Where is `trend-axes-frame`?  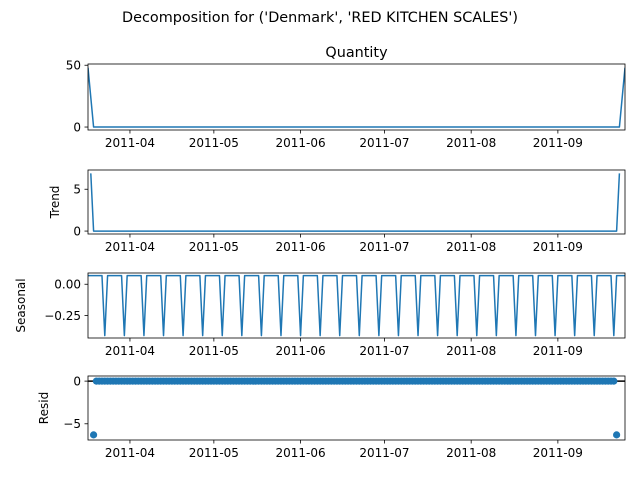
trend-axes-frame is located at coordinates (356, 202).